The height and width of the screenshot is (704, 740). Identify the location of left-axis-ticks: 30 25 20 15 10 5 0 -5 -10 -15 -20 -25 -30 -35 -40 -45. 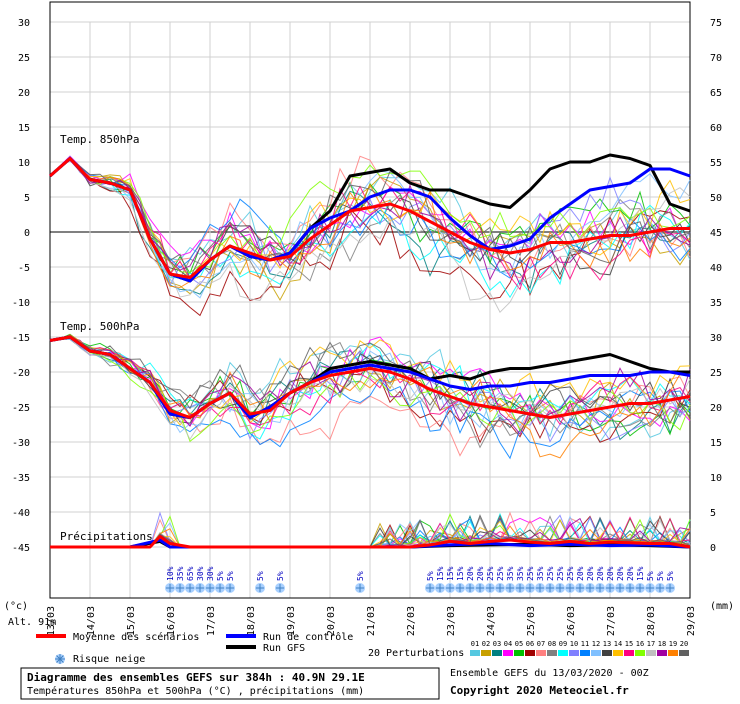
(21, 286).